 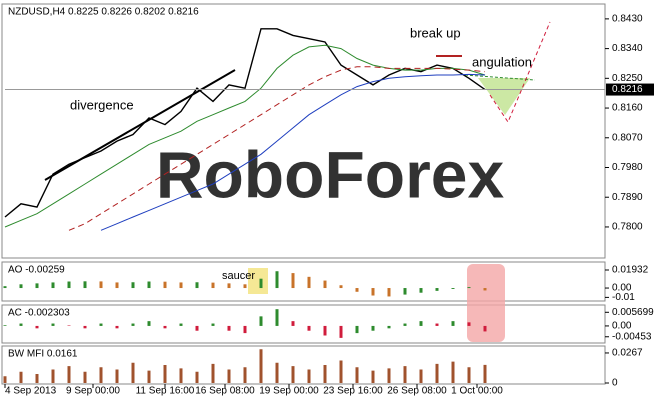 I want to click on x-tick-label: 16 Sep 08:00, so click(x=225, y=391).